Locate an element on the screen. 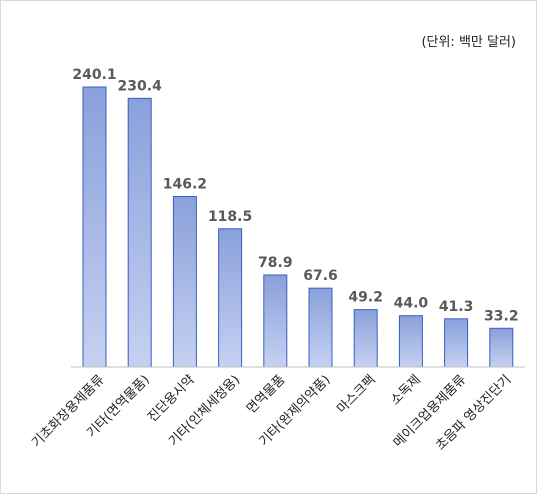 The height and width of the screenshot is (494, 537). category-label-7: 마스크팩 is located at coordinates (356, 394).